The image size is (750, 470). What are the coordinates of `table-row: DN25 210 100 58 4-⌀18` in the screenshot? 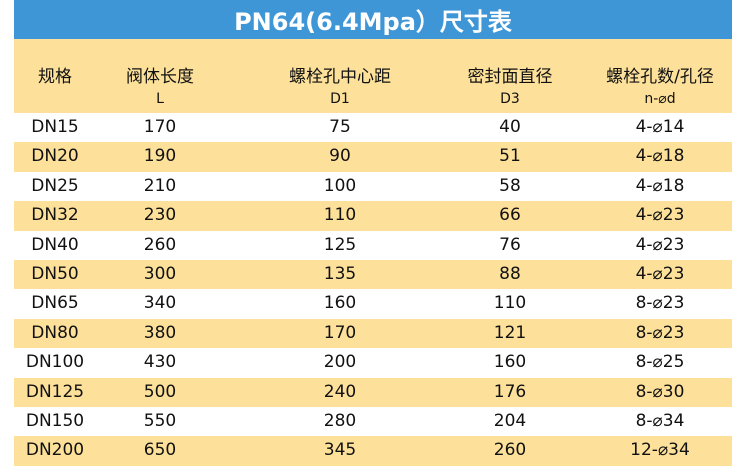 It's located at (373, 186).